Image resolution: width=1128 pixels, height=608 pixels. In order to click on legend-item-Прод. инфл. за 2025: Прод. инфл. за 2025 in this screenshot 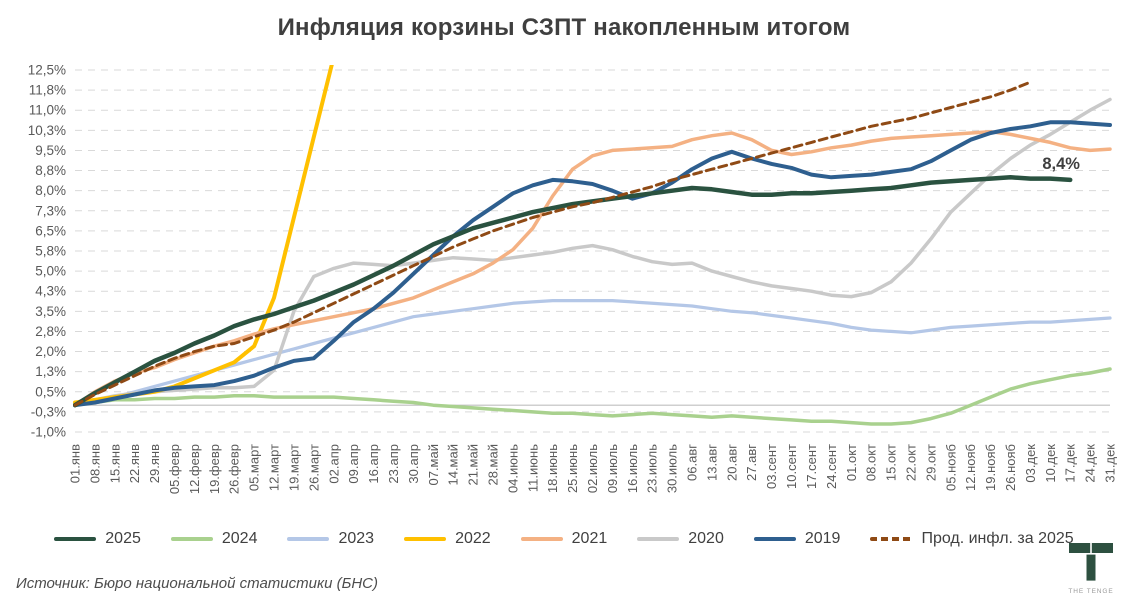, I will do `click(972, 539)`.